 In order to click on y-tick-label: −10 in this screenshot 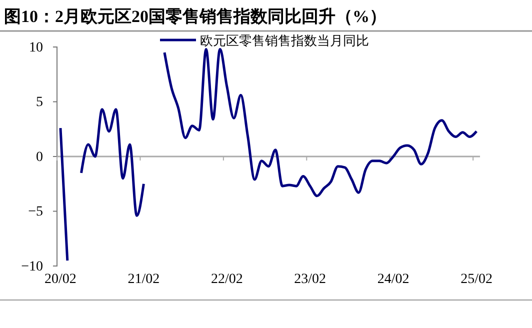, I will do `click(32, 266)`.